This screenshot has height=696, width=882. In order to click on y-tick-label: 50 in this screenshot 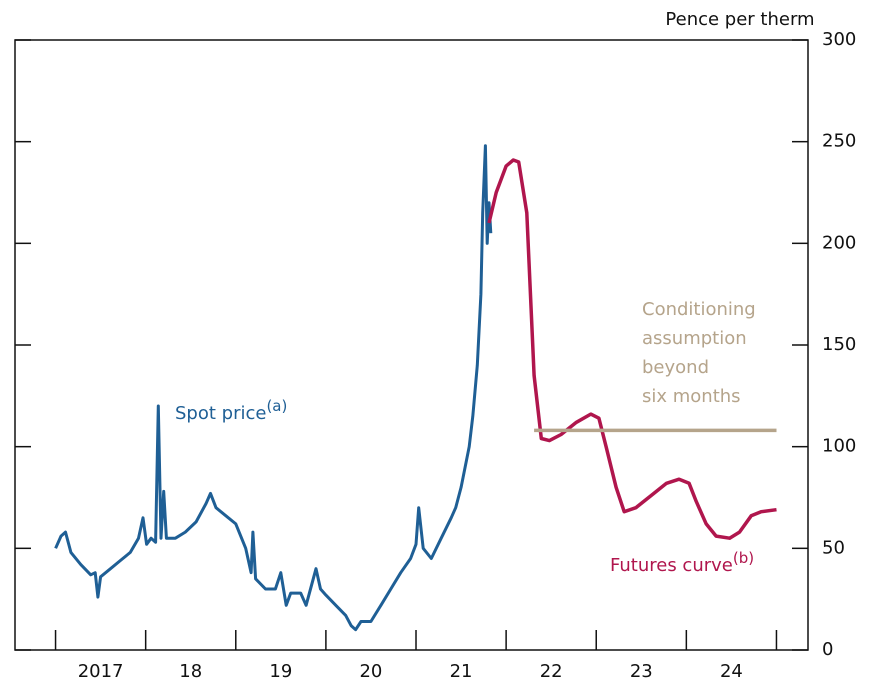, I will do `click(833, 547)`.